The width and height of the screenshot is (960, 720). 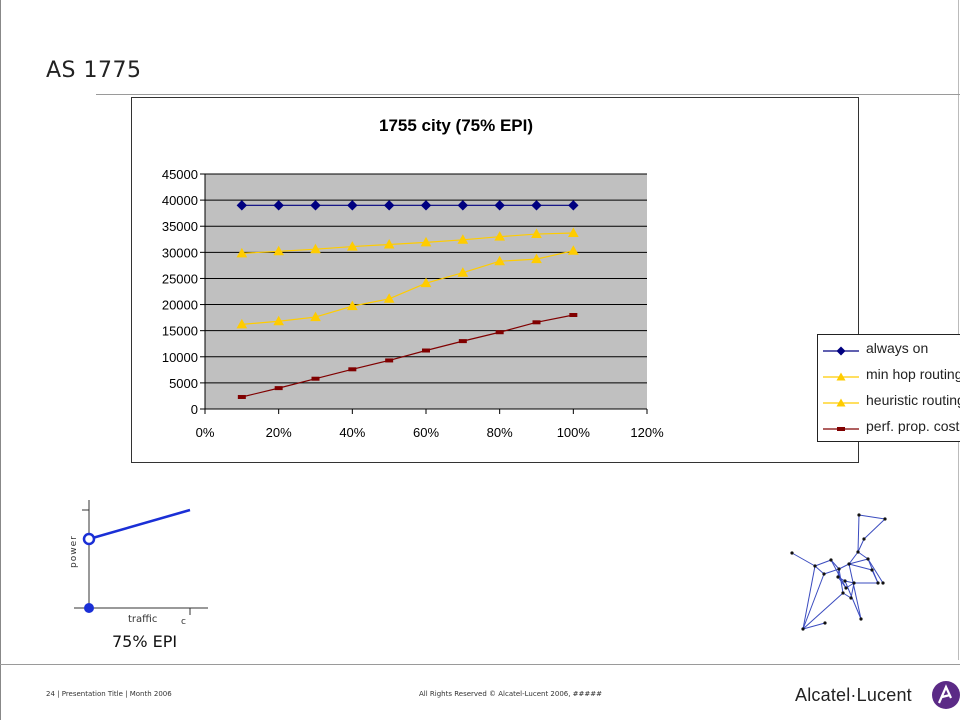 I want to click on network-topology-graph, so click(x=838, y=572).